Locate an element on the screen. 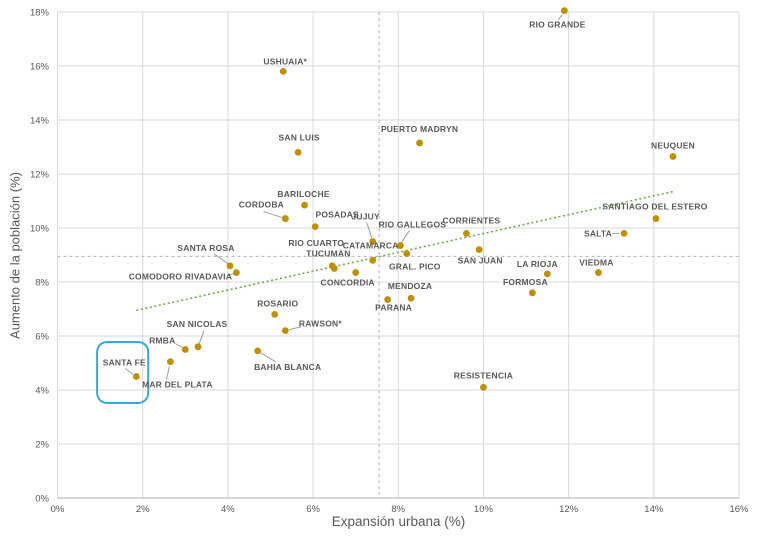  y-tick-label: 4% is located at coordinates (42, 391).